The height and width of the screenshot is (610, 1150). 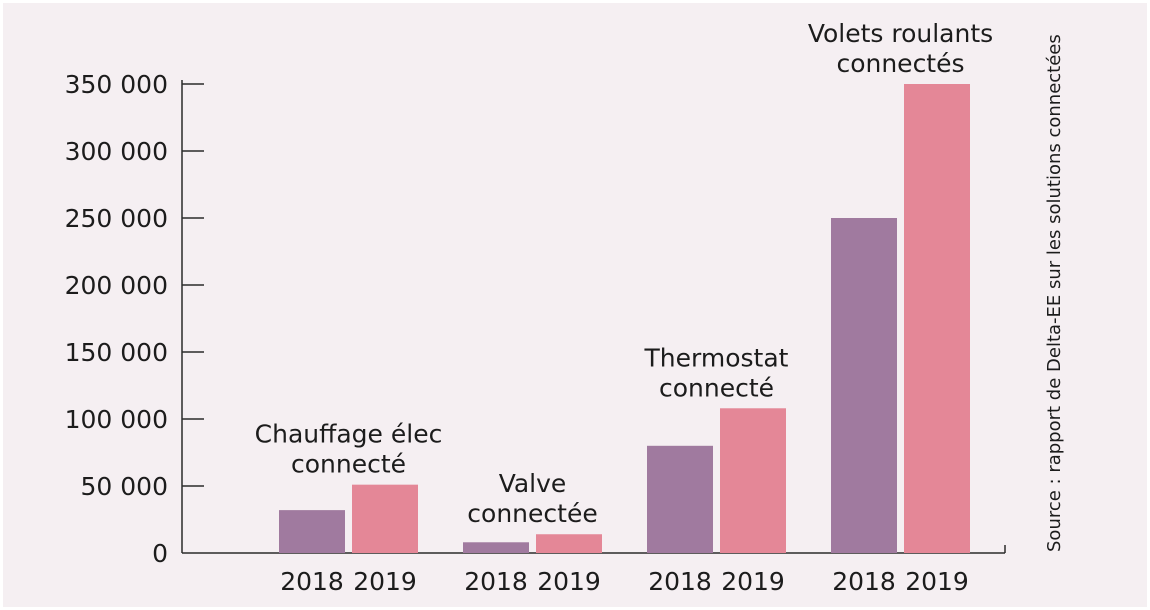 What do you see at coordinates (160, 553) in the screenshot?
I see `y-tick-label: 0` at bounding box center [160, 553].